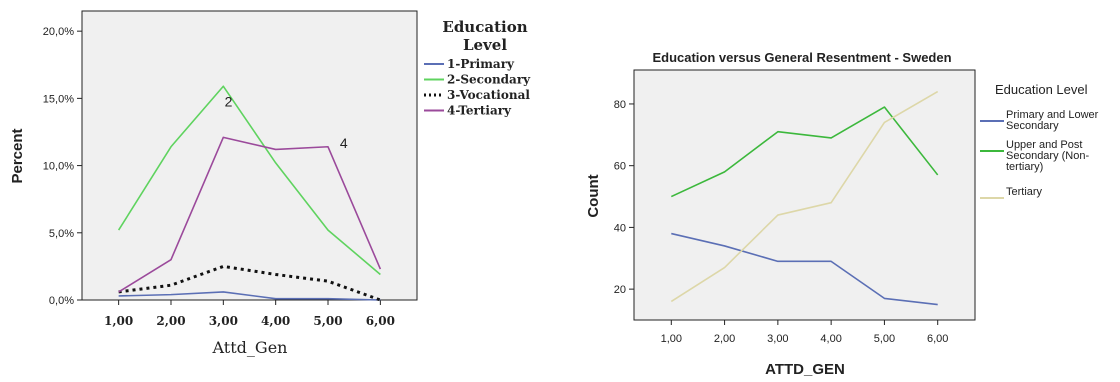 The width and height of the screenshot is (1120, 382). Describe the element at coordinates (58, 99) in the screenshot. I see `left-y-tick-label: 15,0%` at that location.